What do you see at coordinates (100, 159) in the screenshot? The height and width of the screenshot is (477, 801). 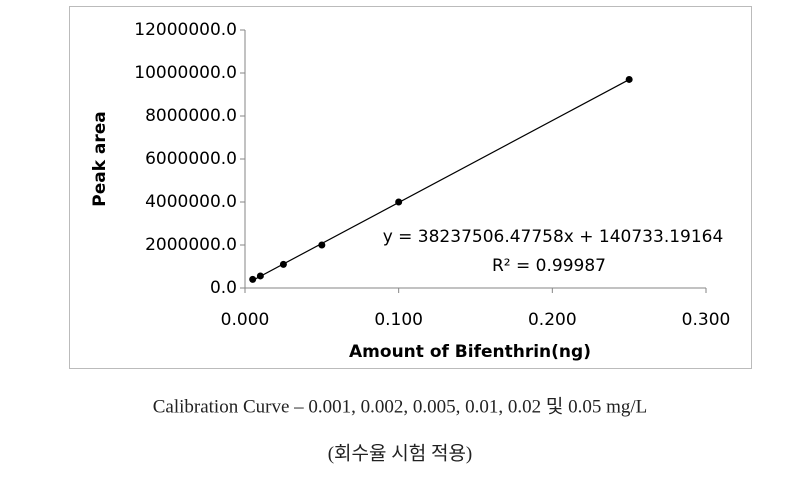 I see `y-axis-label: Peak area` at bounding box center [100, 159].